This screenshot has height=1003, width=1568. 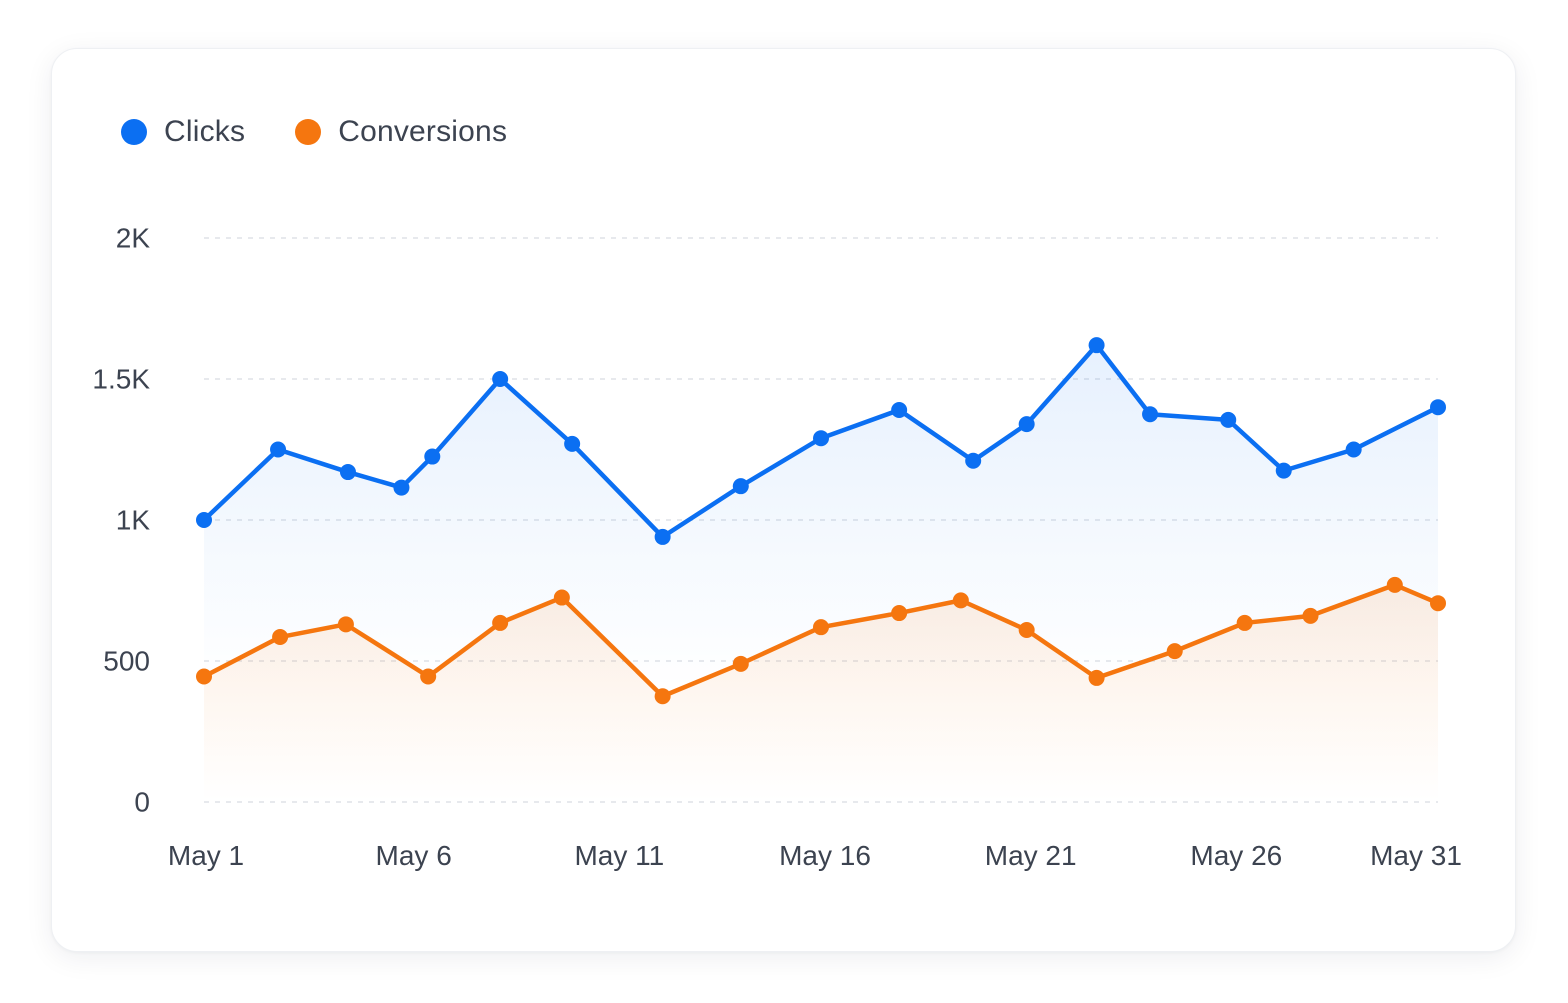 What do you see at coordinates (423, 131) in the screenshot?
I see `legend-label-conversions: Conversions` at bounding box center [423, 131].